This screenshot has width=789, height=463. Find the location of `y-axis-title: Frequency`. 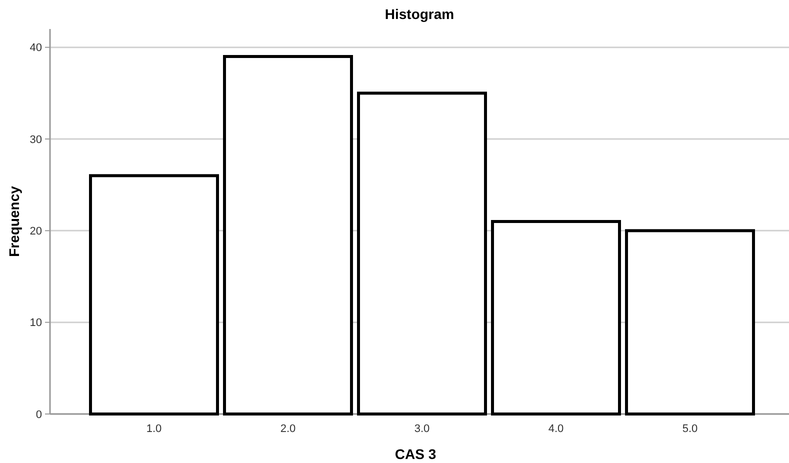

y-axis-title: Frequency is located at coordinates (14, 221).